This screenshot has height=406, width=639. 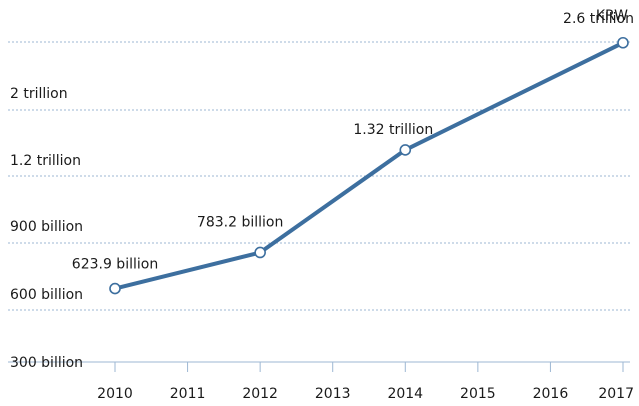 What do you see at coordinates (115, 265) in the screenshot?
I see `data-label-2010: 623.9 billion` at bounding box center [115, 265].